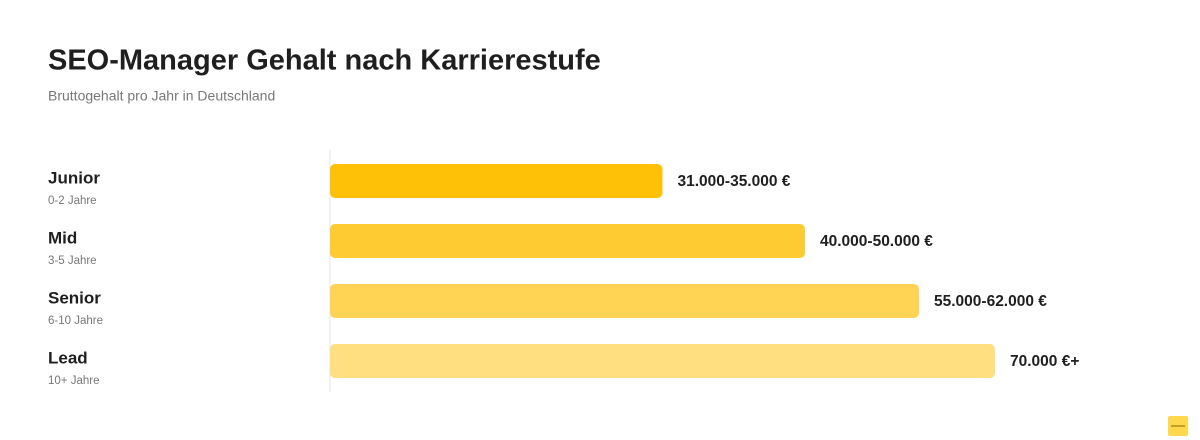 This screenshot has width=1200, height=440. What do you see at coordinates (72, 201) in the screenshot?
I see `category-sublabel: 0-2 Jahre` at bounding box center [72, 201].